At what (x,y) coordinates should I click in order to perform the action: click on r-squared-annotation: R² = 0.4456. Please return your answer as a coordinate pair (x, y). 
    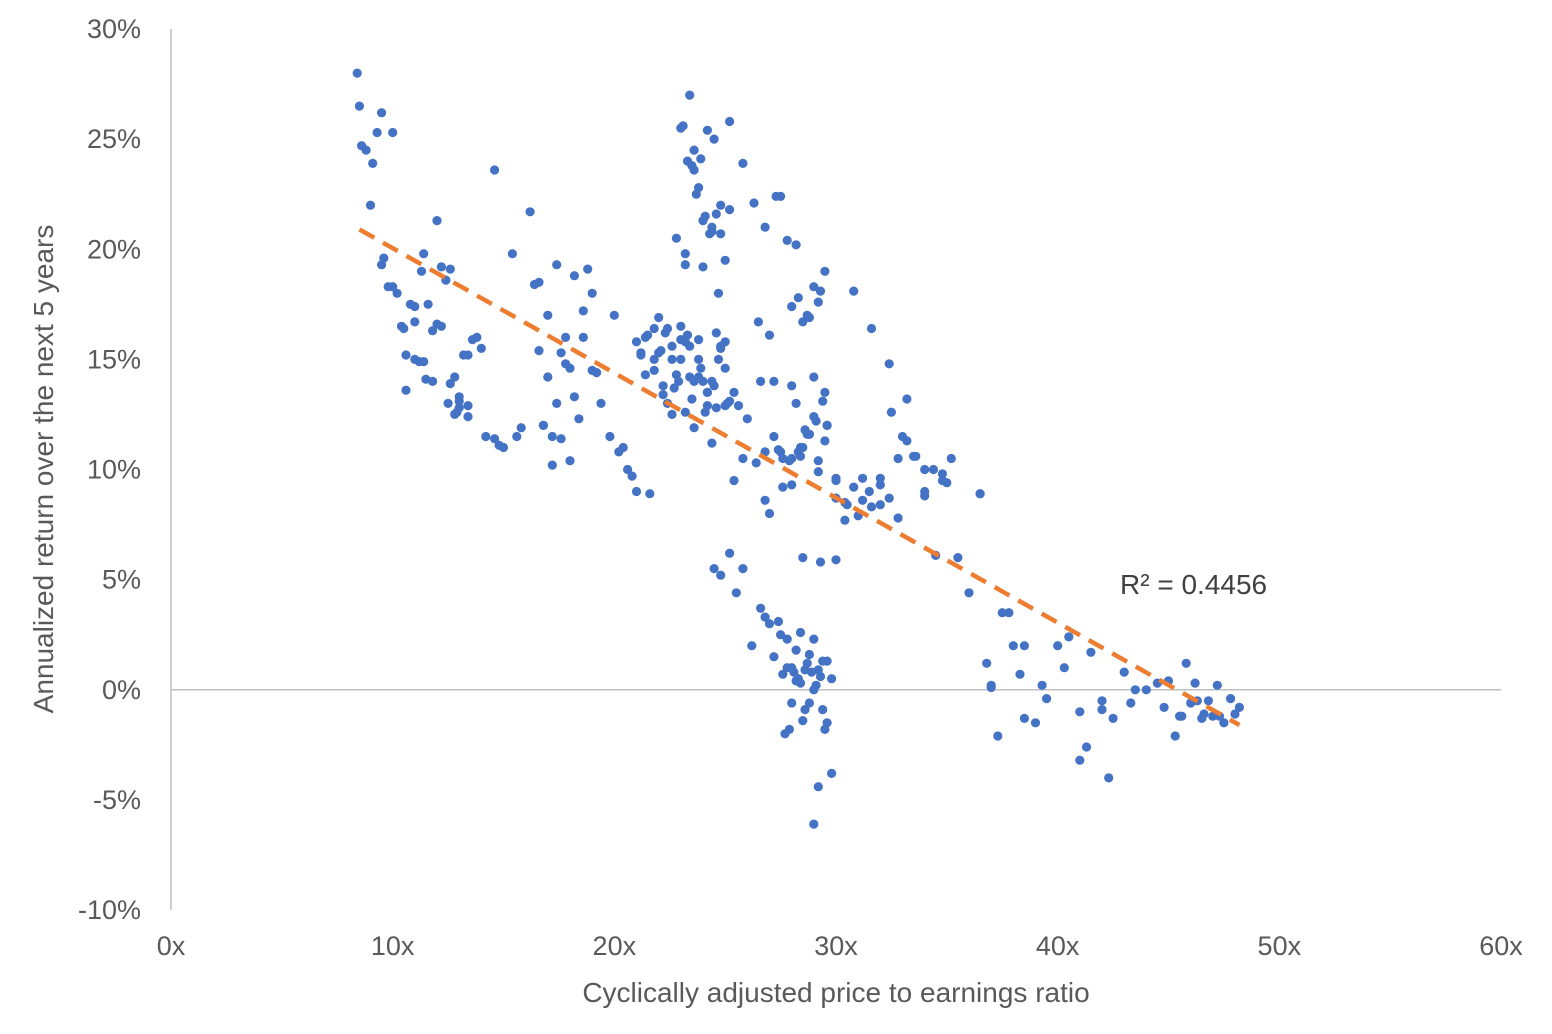
    Looking at the image, I should click on (1193, 584).